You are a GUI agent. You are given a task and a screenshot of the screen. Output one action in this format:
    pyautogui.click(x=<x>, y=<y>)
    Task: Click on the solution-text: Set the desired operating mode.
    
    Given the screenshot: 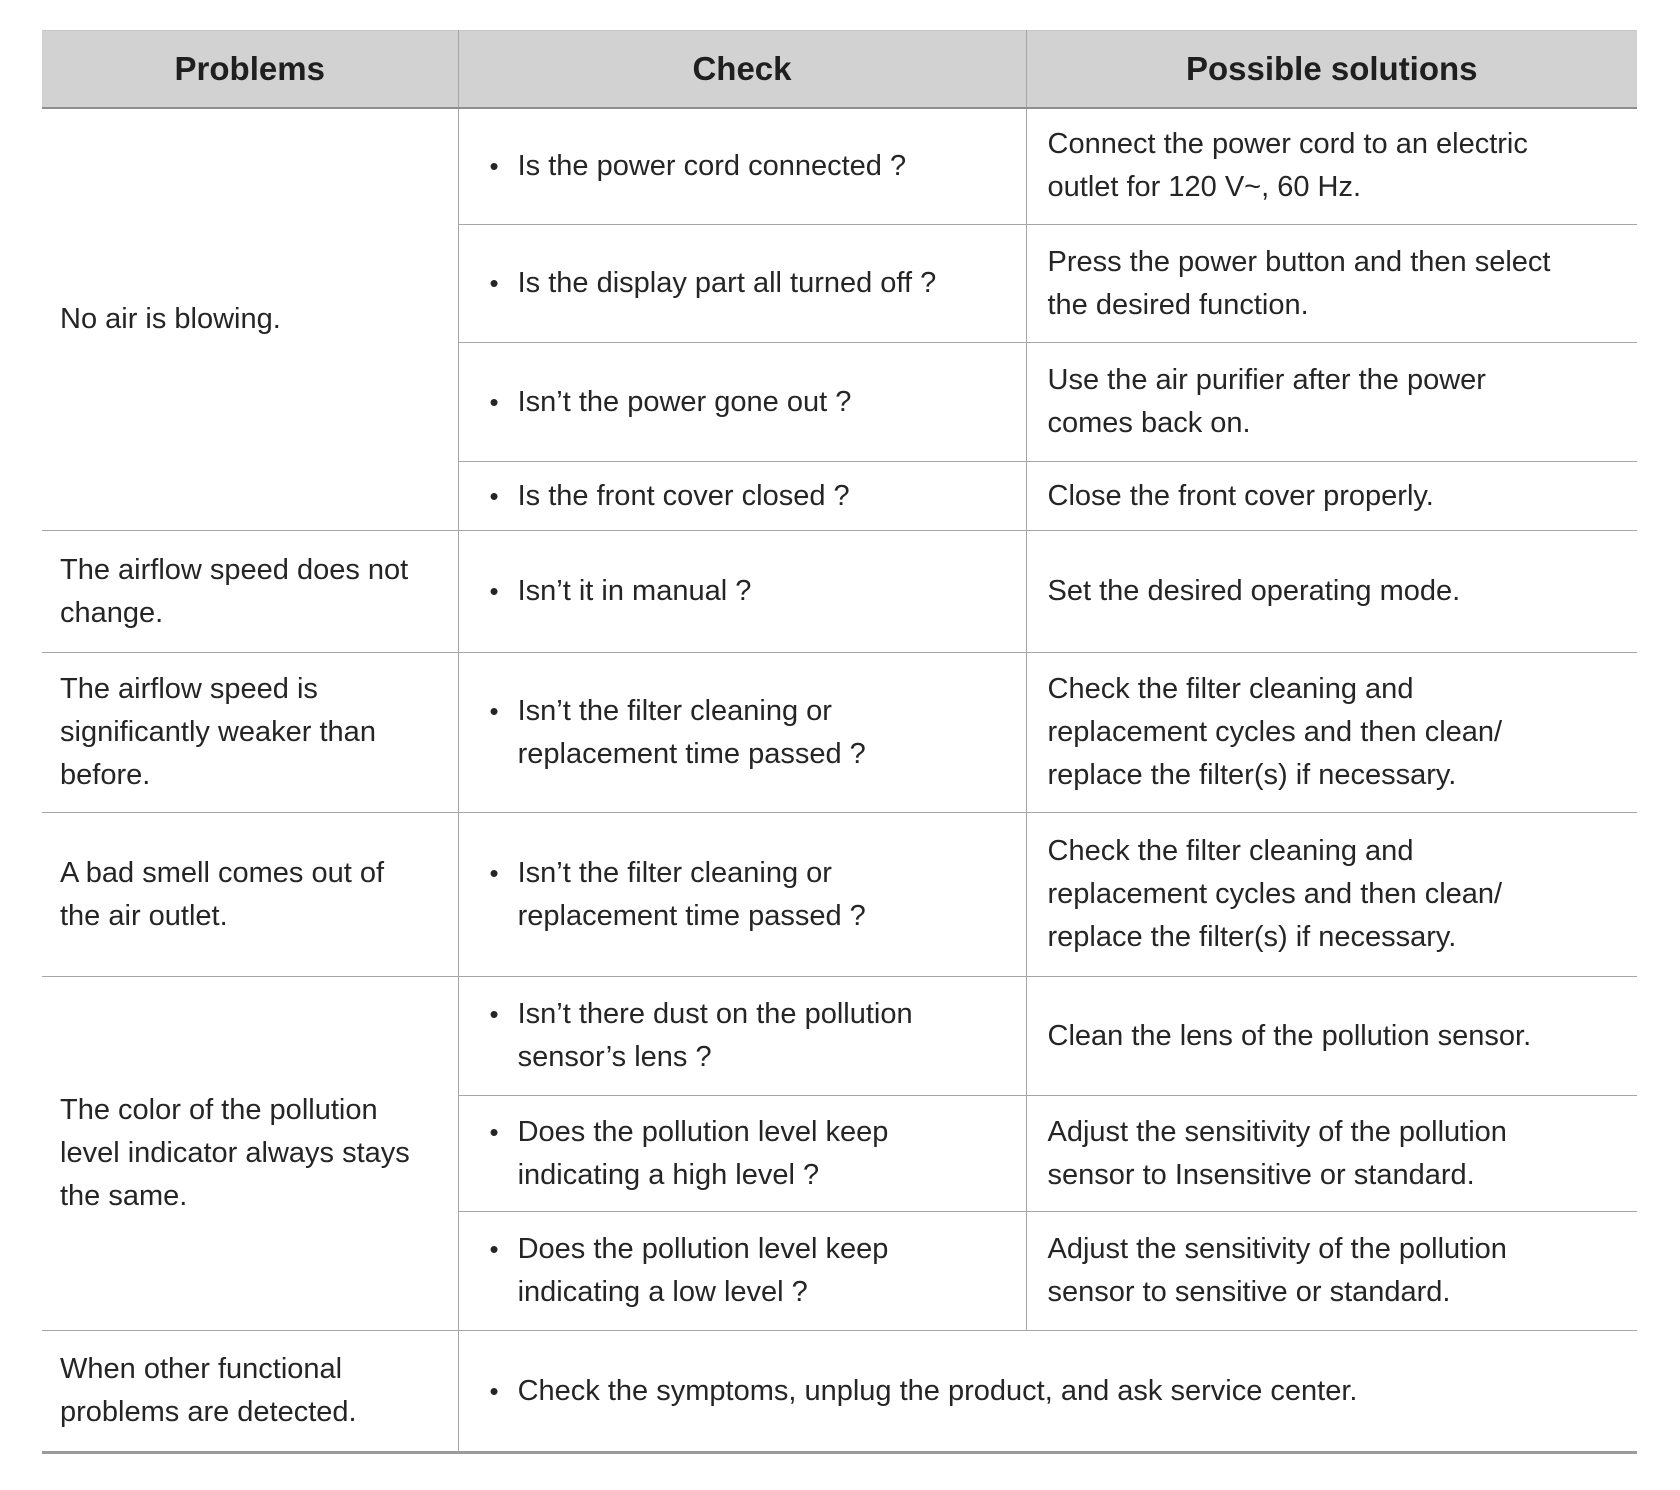 What is the action you would take?
    pyautogui.click(x=1254, y=591)
    